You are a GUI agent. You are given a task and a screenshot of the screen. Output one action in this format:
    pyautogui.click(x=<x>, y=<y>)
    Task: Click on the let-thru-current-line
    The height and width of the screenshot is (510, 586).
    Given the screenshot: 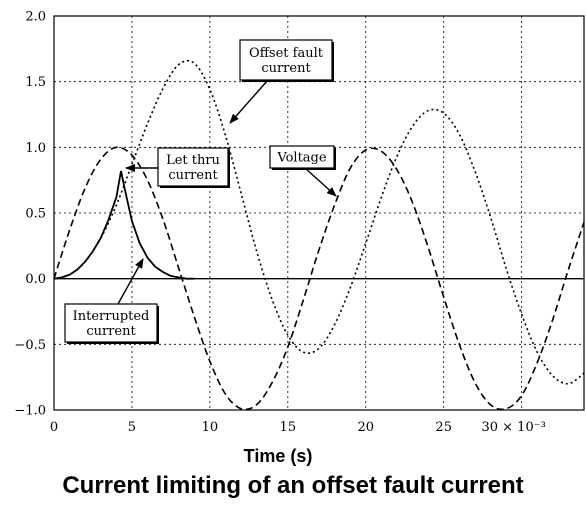 What is the action you would take?
    pyautogui.click(x=124, y=225)
    